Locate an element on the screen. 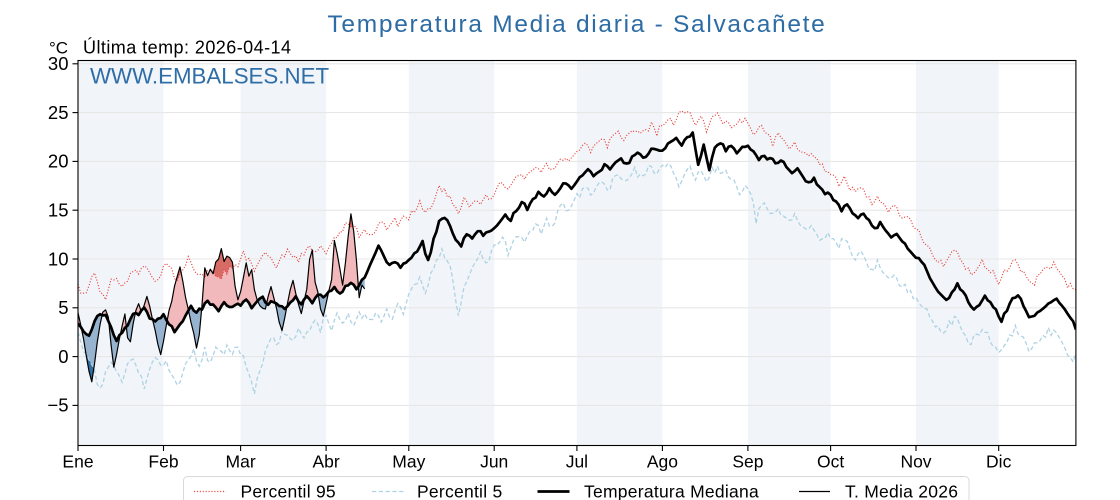 Image resolution: width=1120 pixels, height=500 pixels. svg-text: 5 is located at coordinates (63, 307).